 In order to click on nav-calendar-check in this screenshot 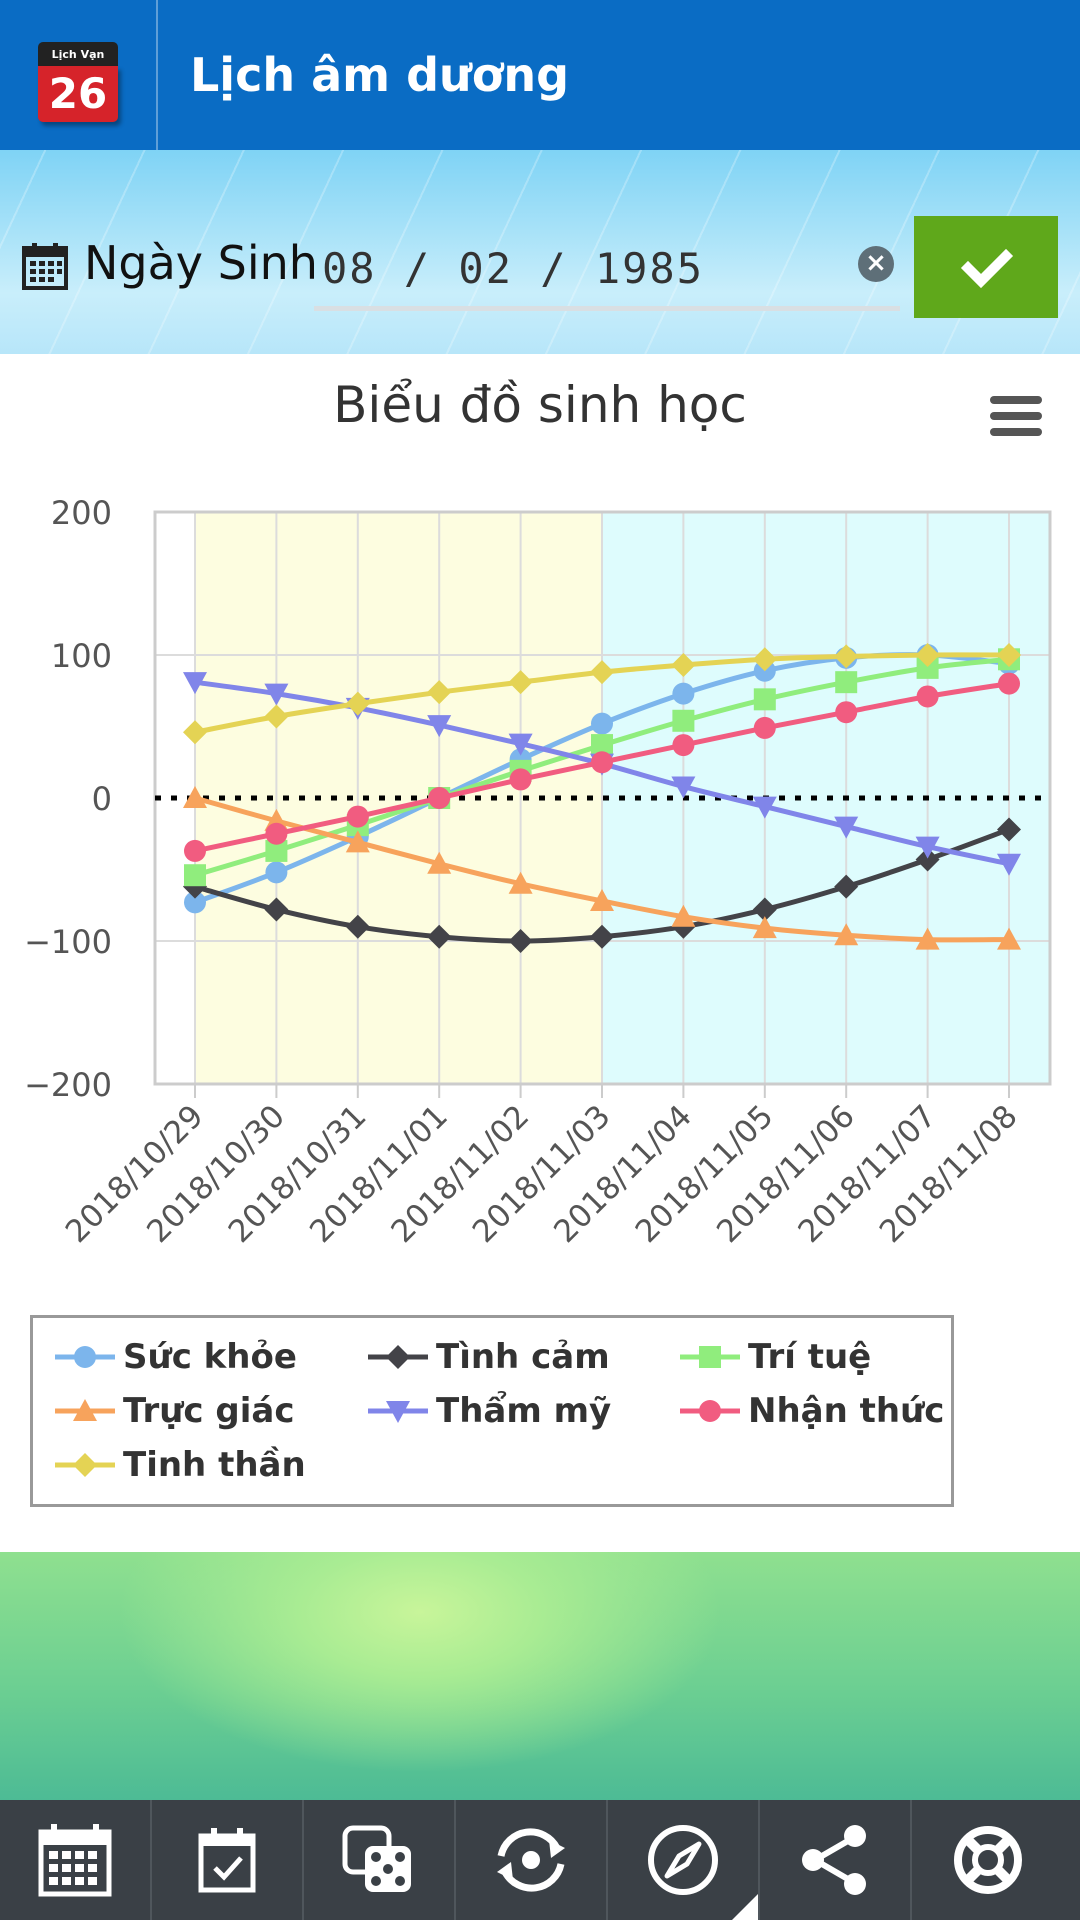, I will do `click(228, 1860)`.